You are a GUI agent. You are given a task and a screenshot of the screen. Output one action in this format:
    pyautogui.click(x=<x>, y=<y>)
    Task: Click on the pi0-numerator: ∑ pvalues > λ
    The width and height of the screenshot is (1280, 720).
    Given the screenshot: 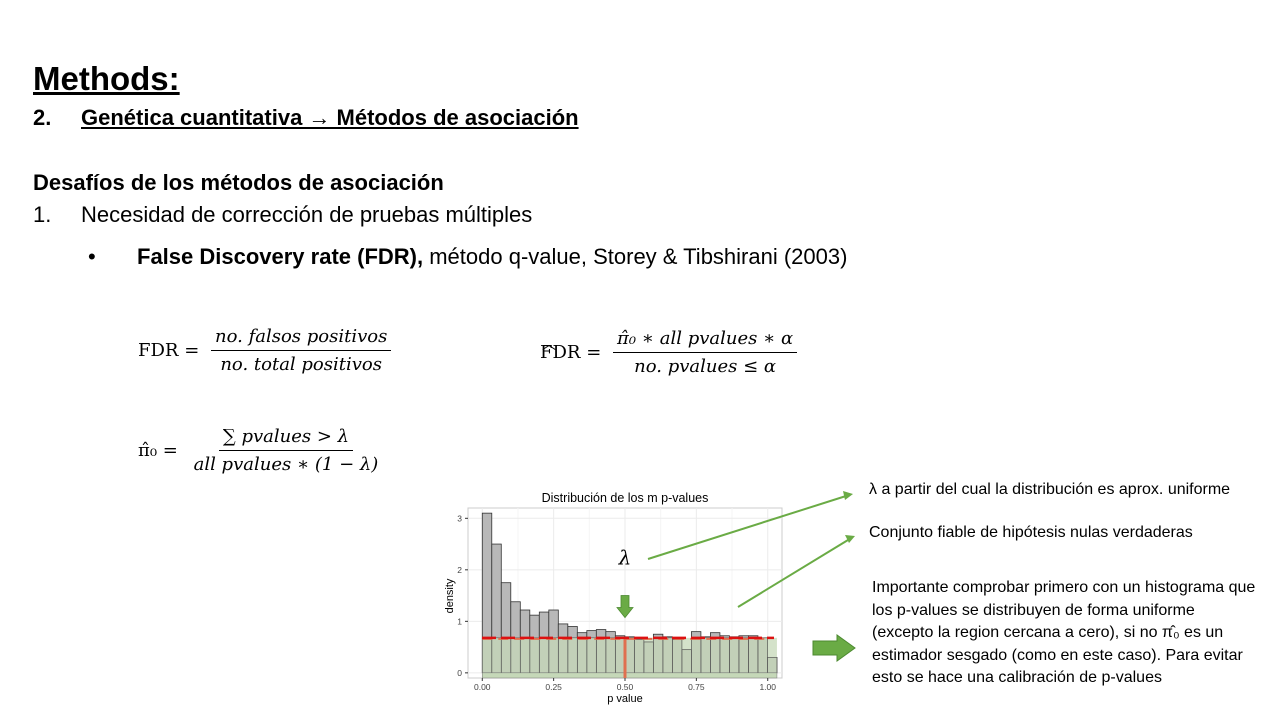 What is the action you would take?
    pyautogui.click(x=286, y=438)
    